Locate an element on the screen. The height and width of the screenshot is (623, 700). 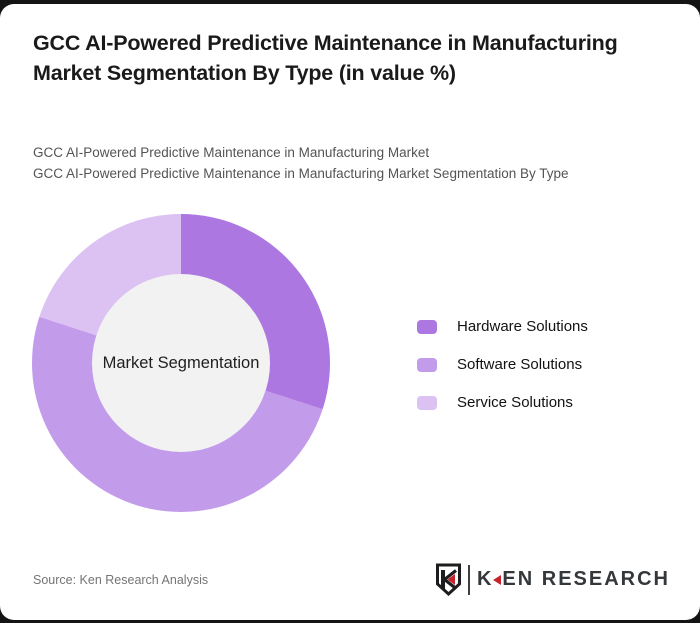
source-text: Source: Ken Research Analysis is located at coordinates (121, 579).